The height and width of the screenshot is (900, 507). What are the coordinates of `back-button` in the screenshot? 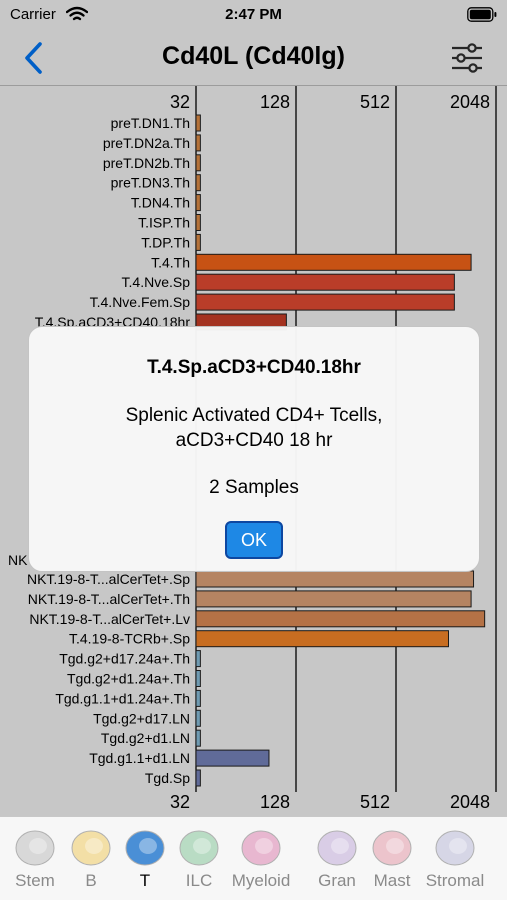 It's located at (35, 58).